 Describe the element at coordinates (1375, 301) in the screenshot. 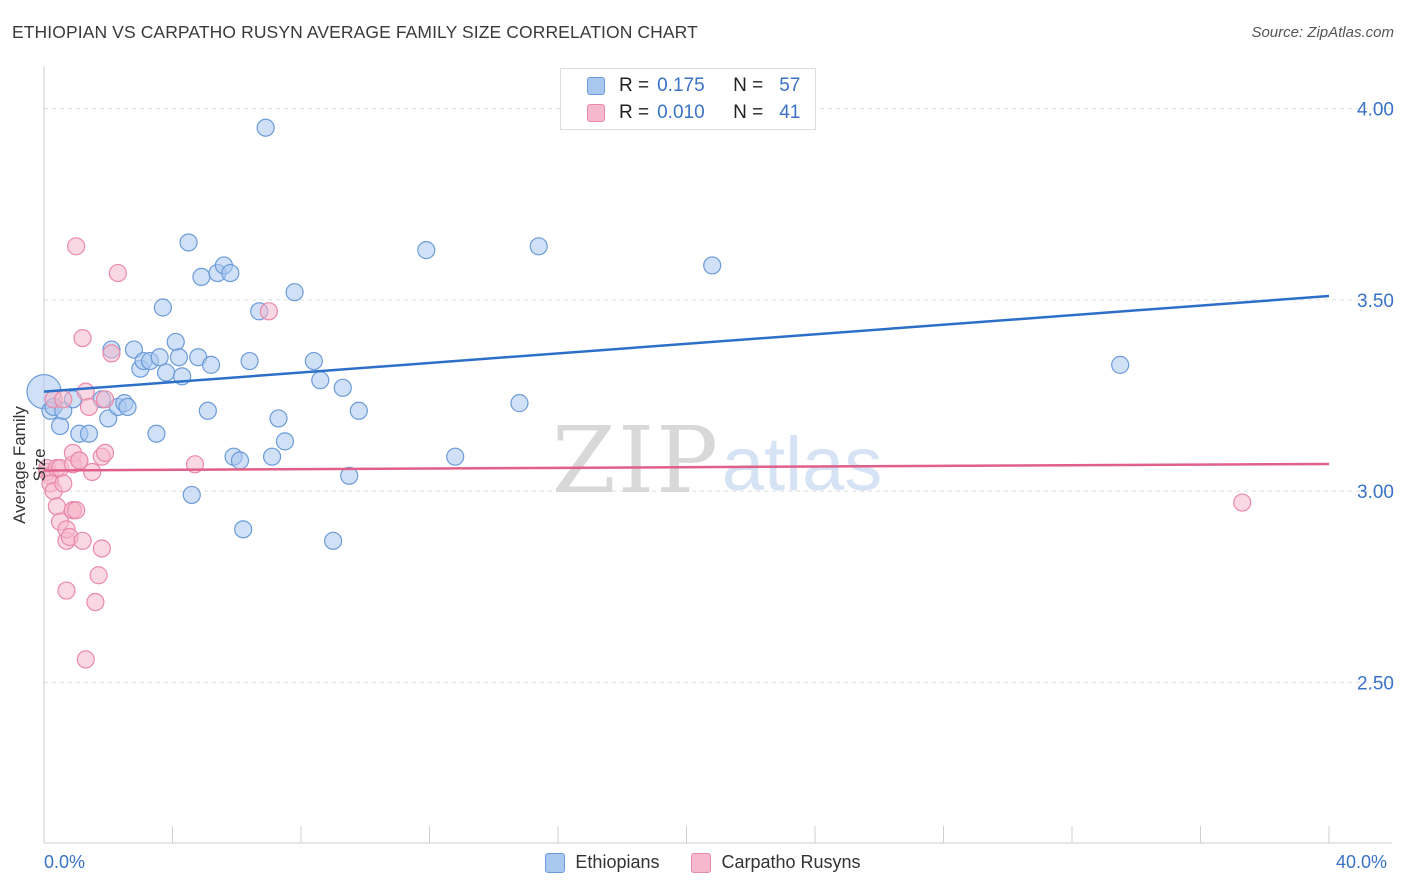

I see `y-tick-label: 3.50` at that location.